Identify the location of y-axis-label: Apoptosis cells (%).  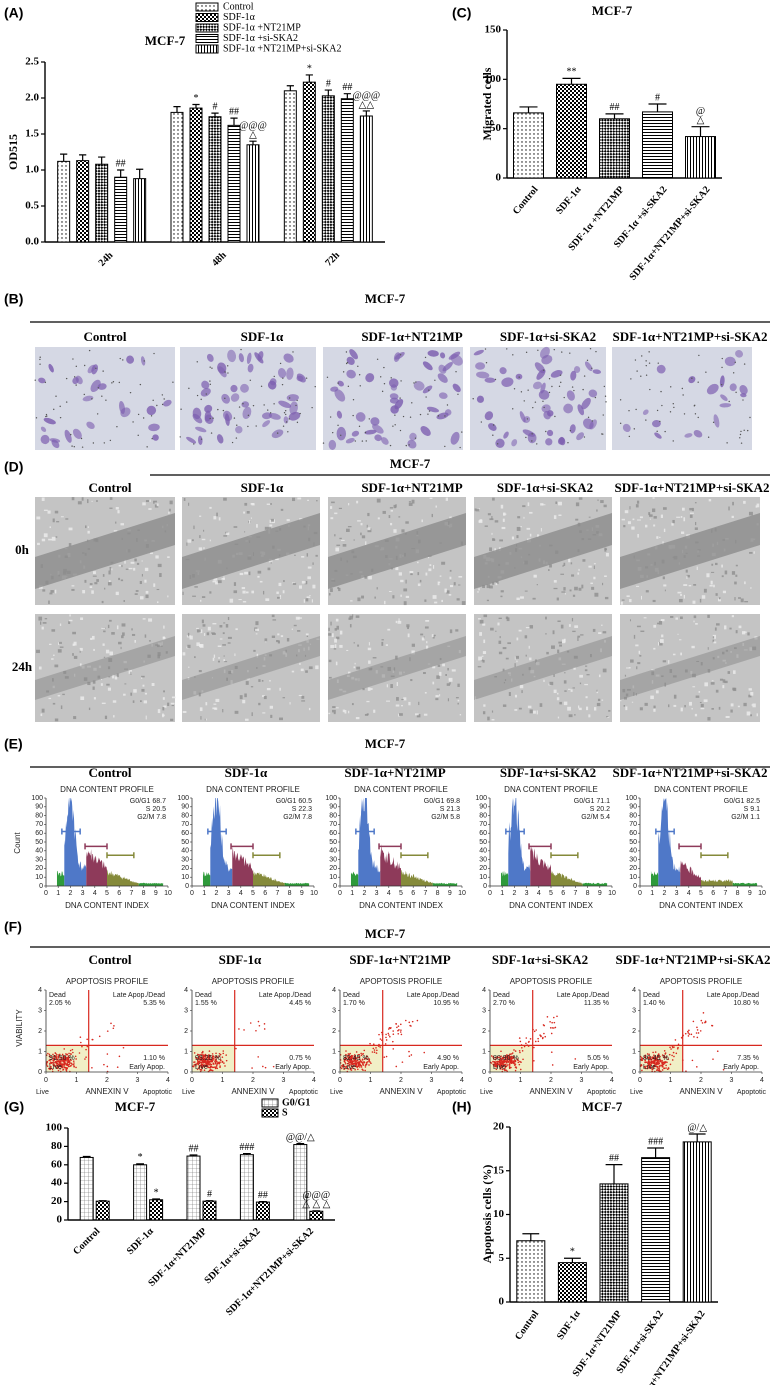
(487, 1214).